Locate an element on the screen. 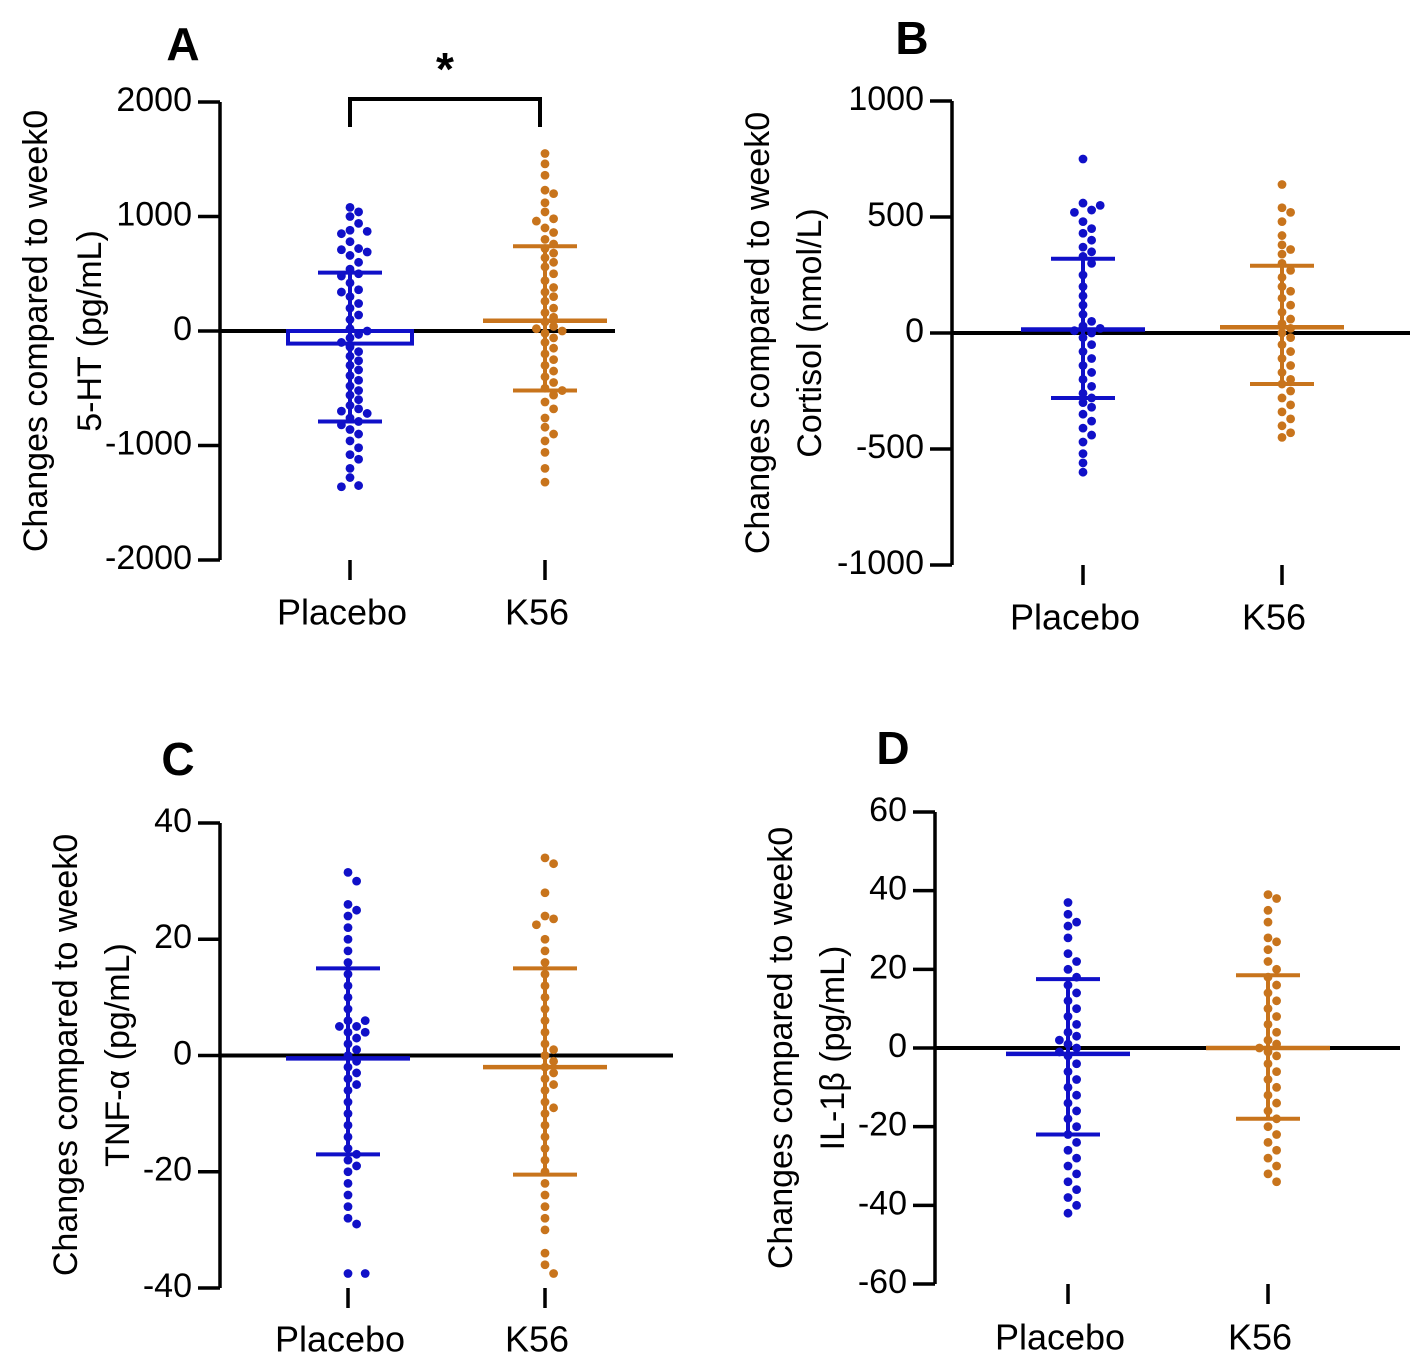 The width and height of the screenshot is (1417, 1363). y-tick-label: -2000 is located at coordinates (148, 558).